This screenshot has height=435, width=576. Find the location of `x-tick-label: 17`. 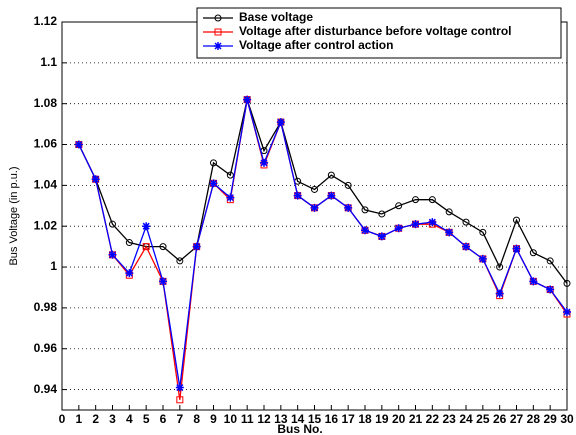

x-tick-label: 17 is located at coordinates (348, 419).